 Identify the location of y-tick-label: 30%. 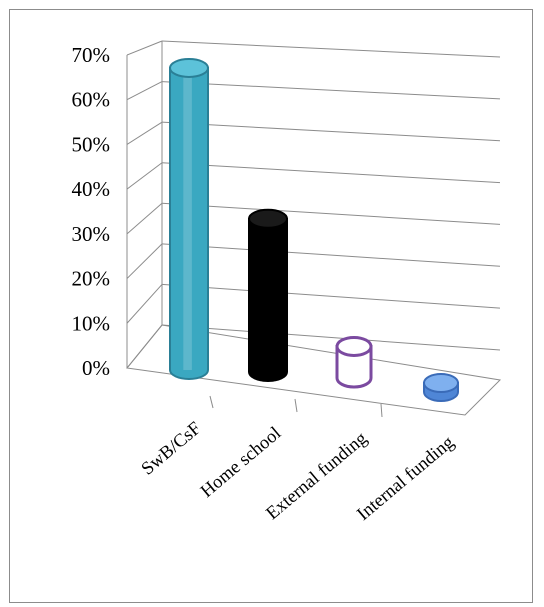
(91, 234).